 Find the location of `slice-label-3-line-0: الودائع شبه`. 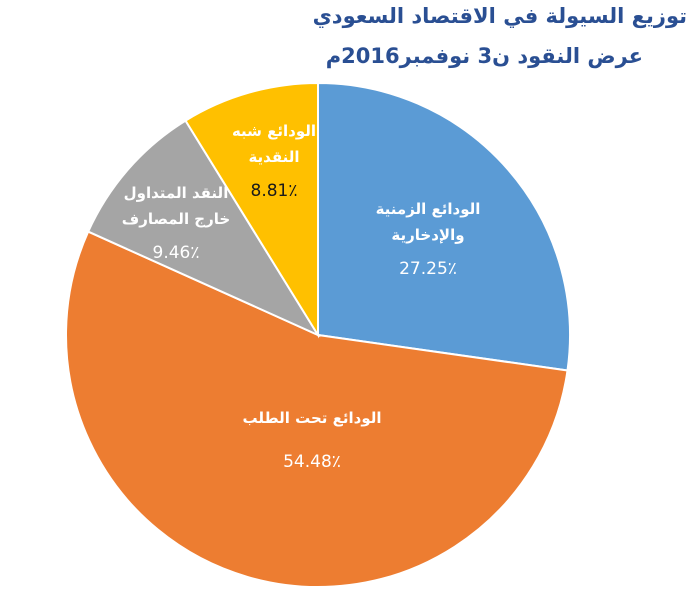

slice-label-3-line-0: الودائع شبه is located at coordinates (274, 131).